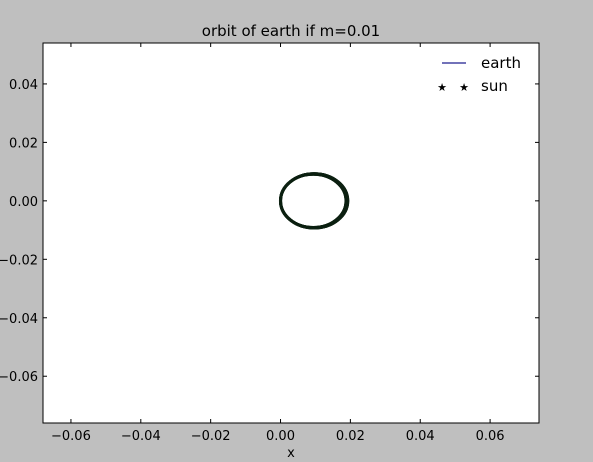 This screenshot has height=462, width=593. Describe the element at coordinates (350, 436) in the screenshot. I see `x-tick-label: 0.02` at that location.